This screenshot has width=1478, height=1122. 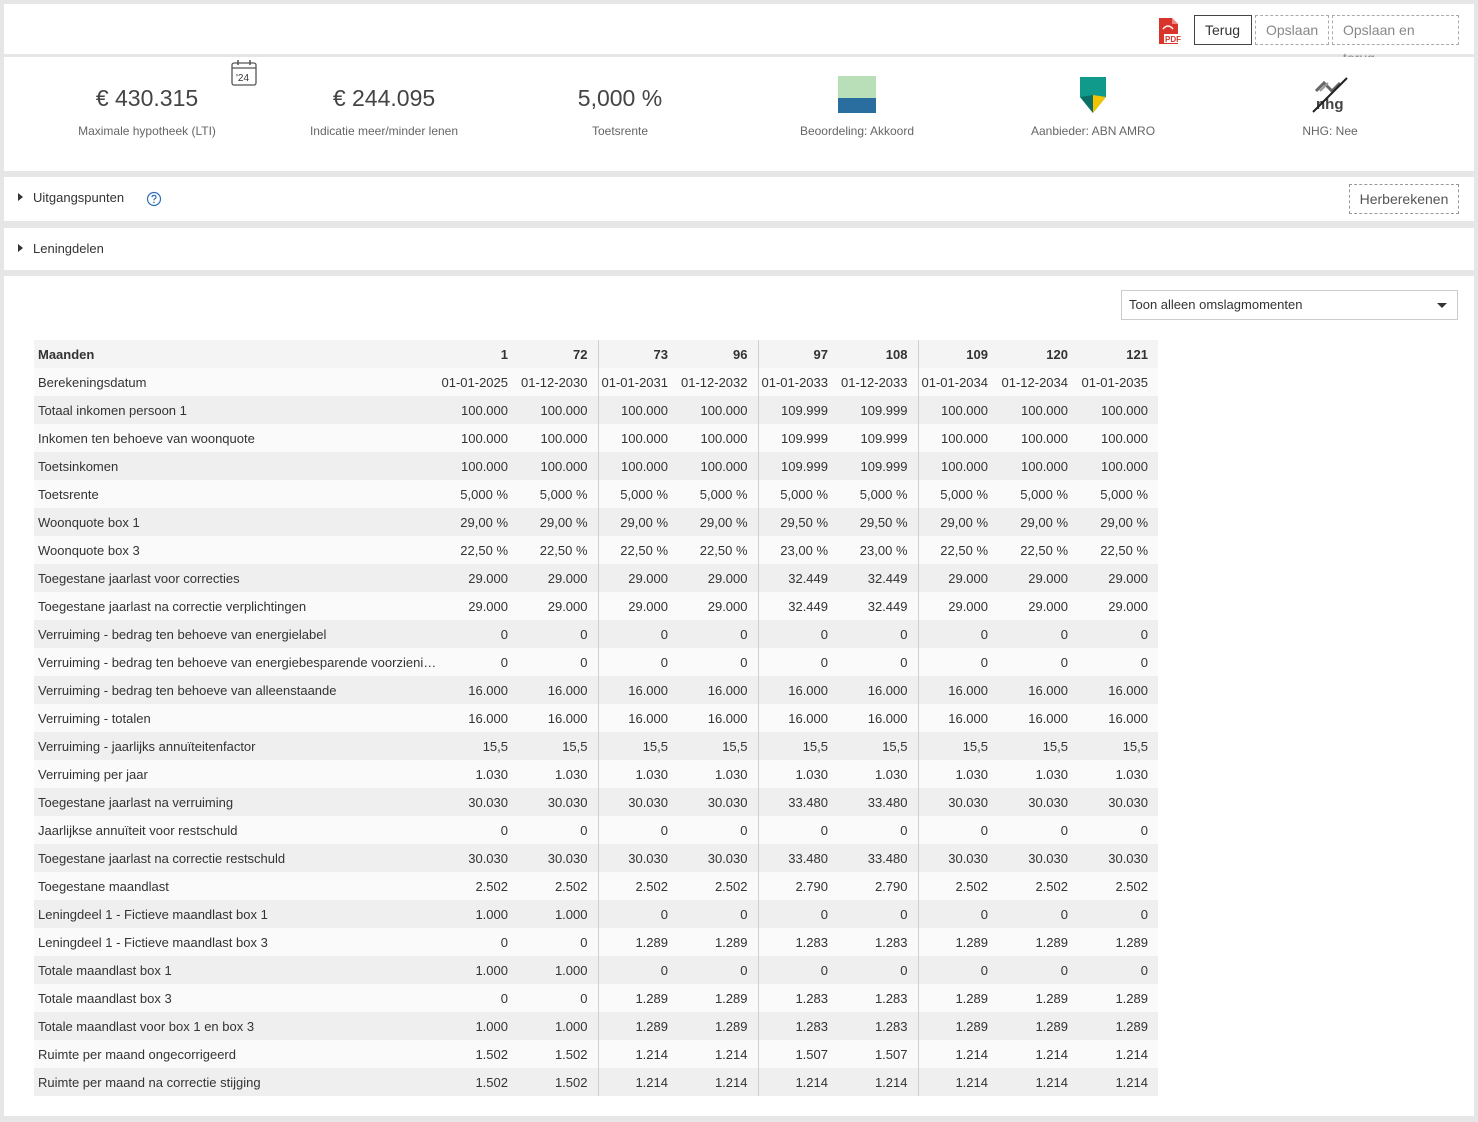 I want to click on row-label: Woonquote box 3, so click(x=236, y=550).